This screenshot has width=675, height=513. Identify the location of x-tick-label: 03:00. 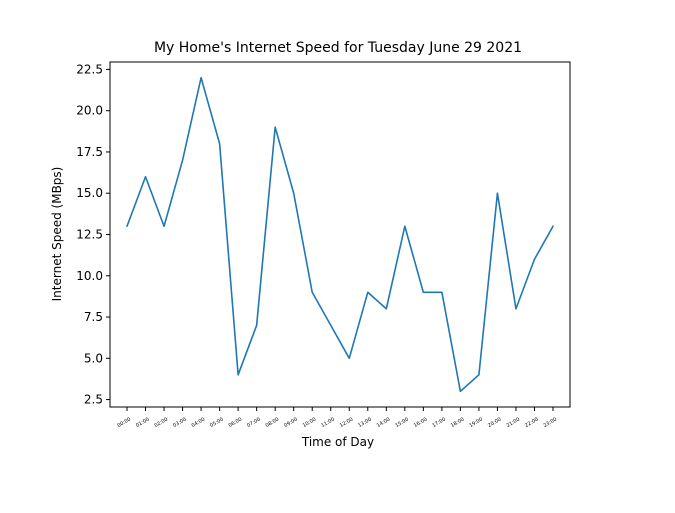
(179, 423).